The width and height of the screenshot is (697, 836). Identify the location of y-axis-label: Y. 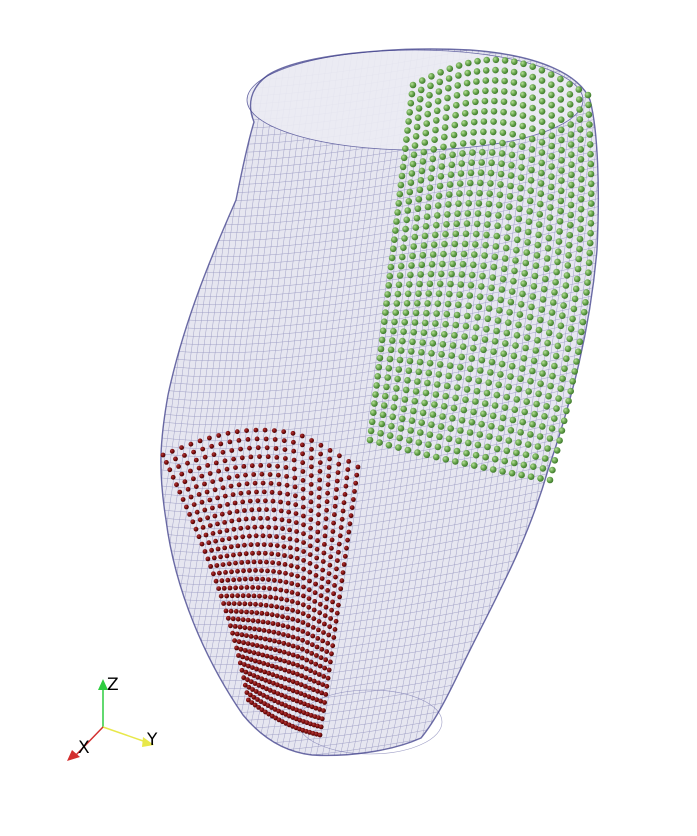
(152, 740).